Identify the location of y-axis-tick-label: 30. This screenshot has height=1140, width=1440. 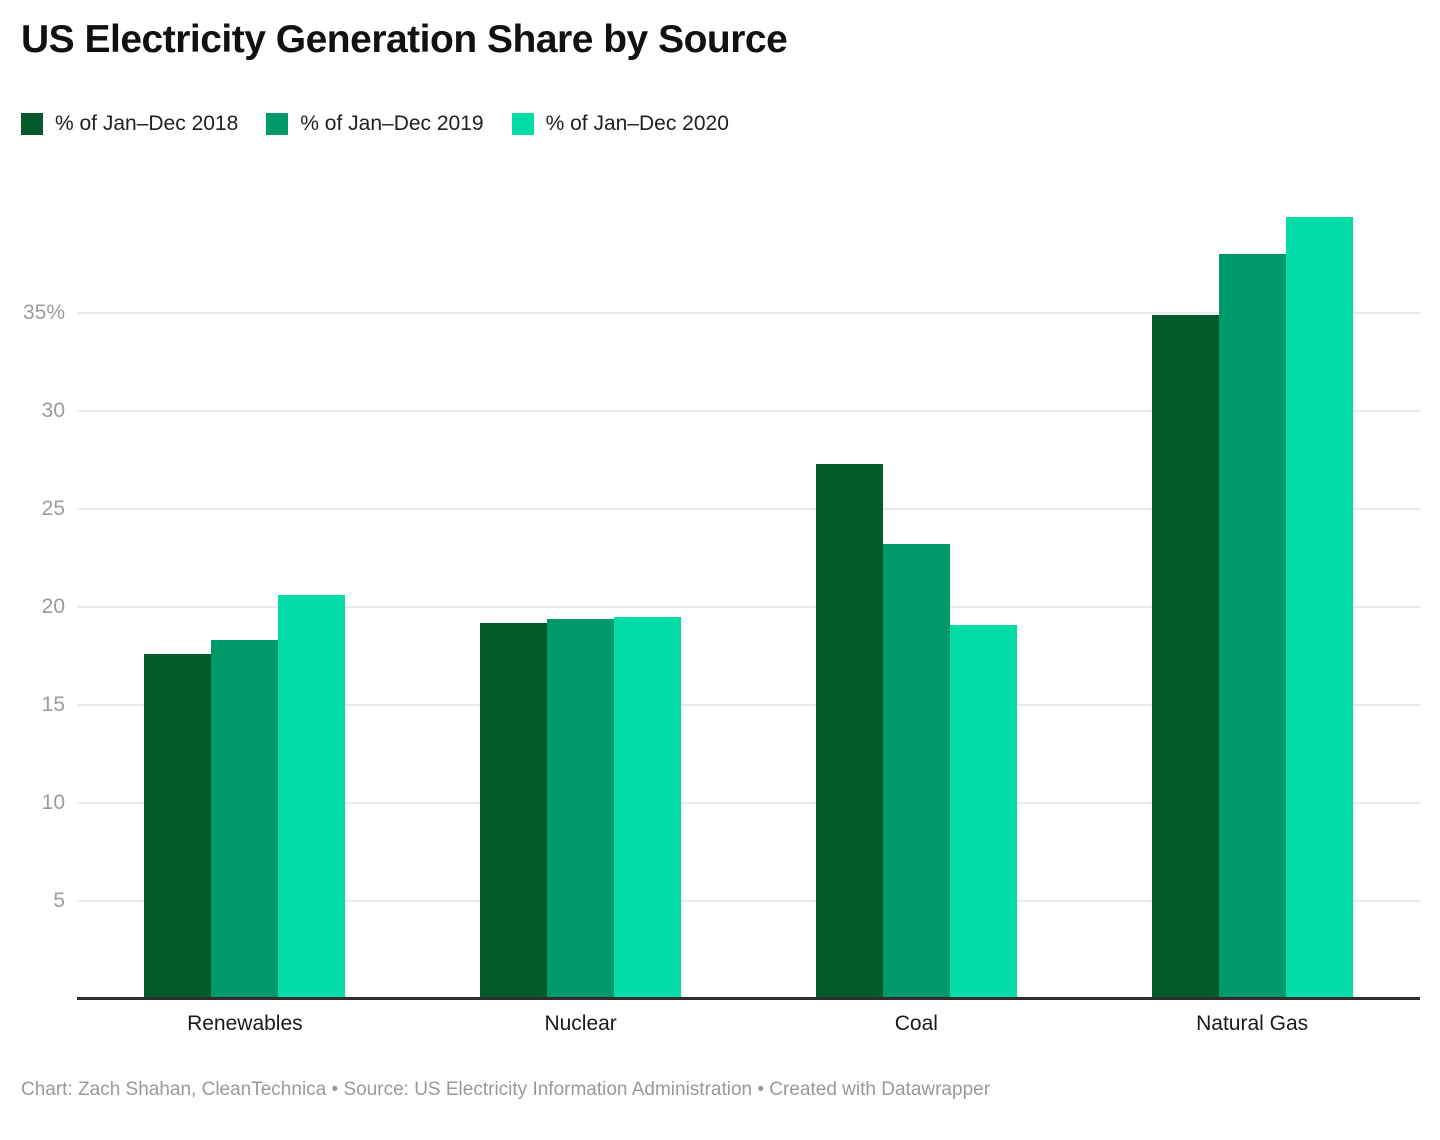
(53, 410).